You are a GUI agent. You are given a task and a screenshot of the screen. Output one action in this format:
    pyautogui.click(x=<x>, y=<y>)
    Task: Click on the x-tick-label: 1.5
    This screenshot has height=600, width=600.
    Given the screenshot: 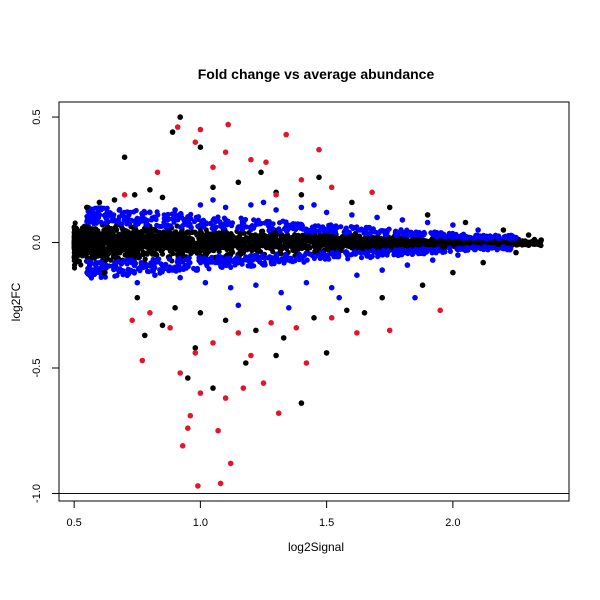 What is the action you would take?
    pyautogui.click(x=326, y=523)
    